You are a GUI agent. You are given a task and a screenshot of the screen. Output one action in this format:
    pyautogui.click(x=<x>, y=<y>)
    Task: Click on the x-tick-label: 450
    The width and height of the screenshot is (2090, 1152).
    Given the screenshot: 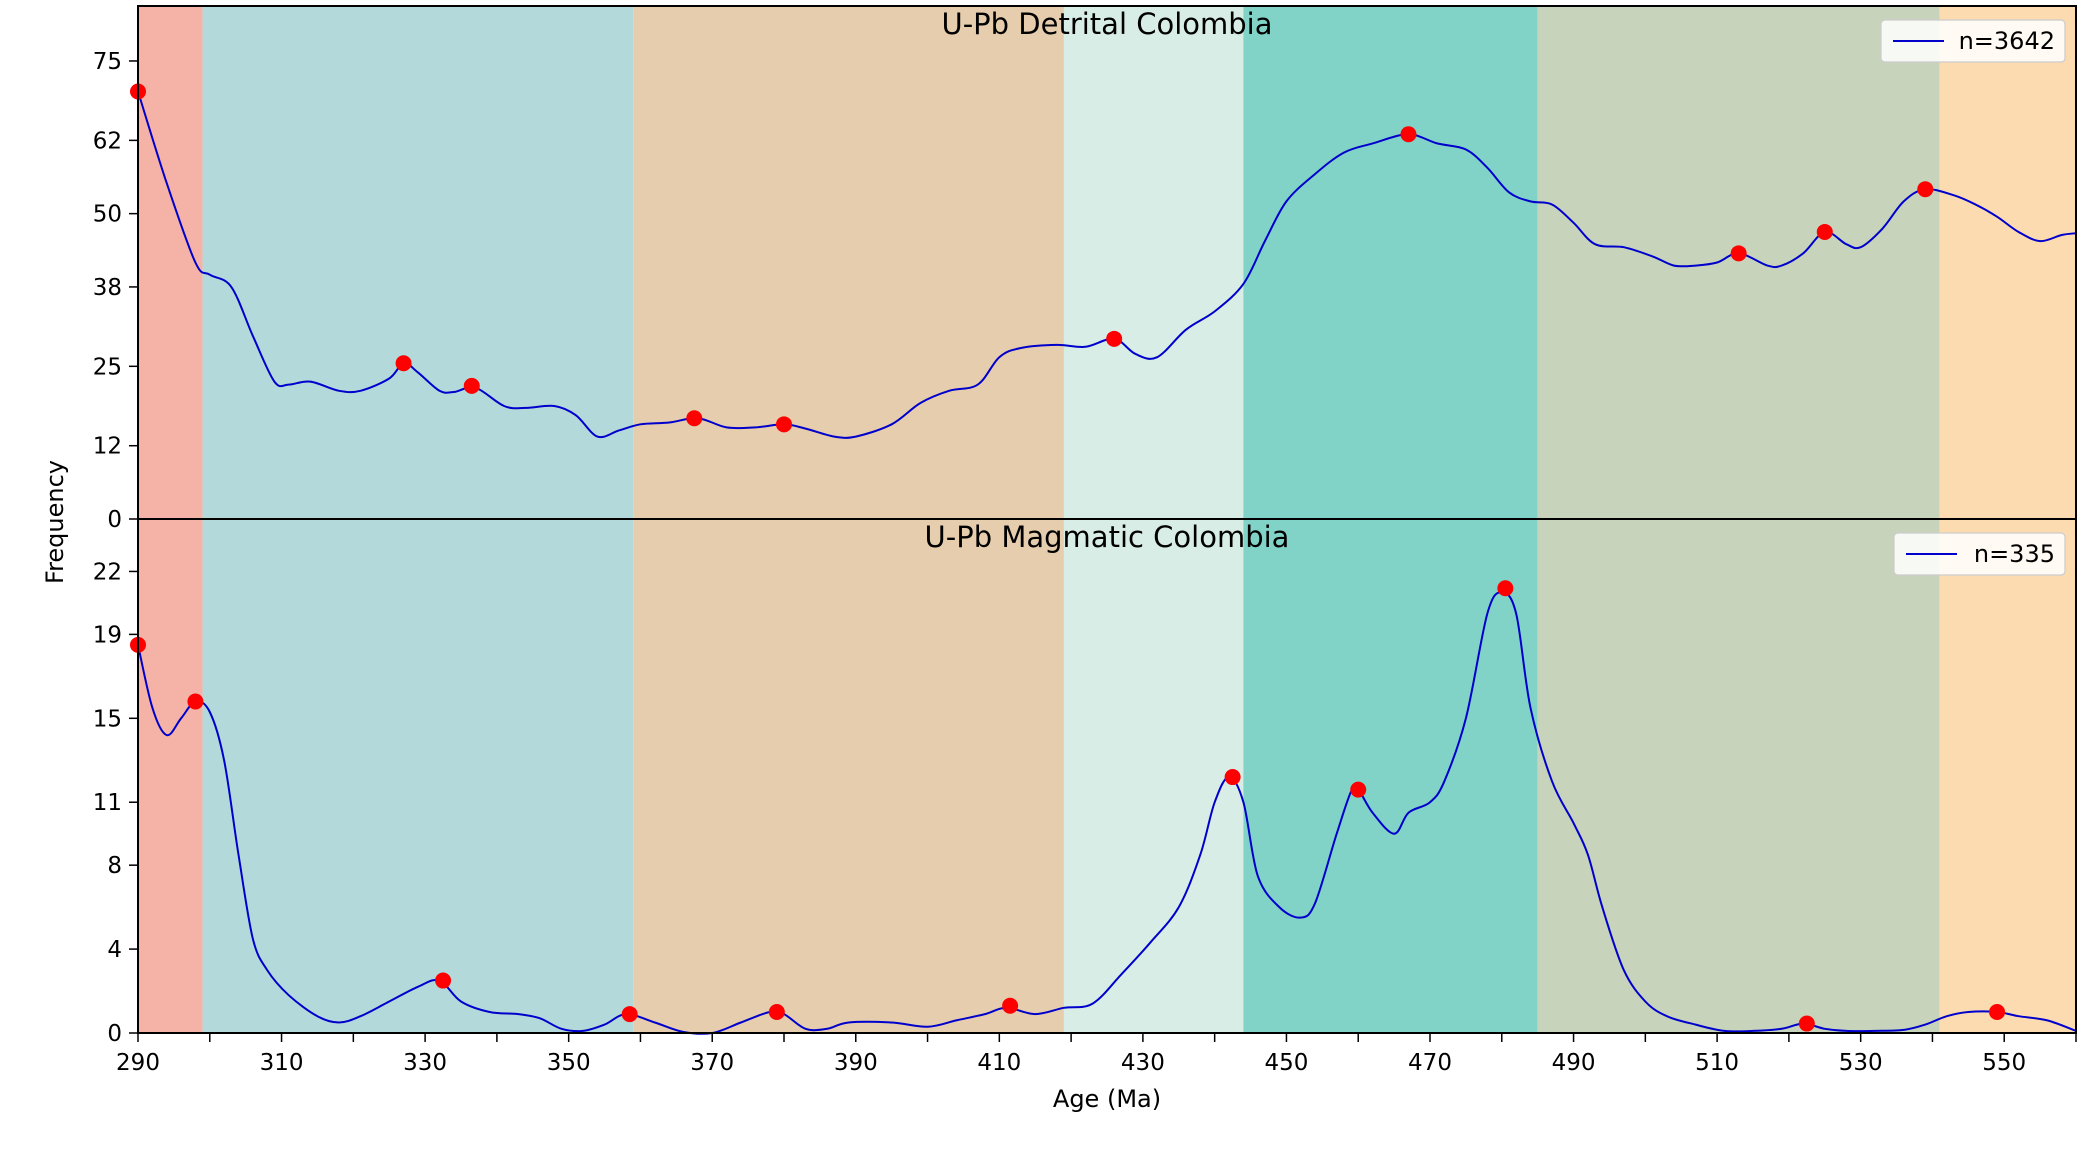 What is the action you would take?
    pyautogui.click(x=1286, y=1063)
    